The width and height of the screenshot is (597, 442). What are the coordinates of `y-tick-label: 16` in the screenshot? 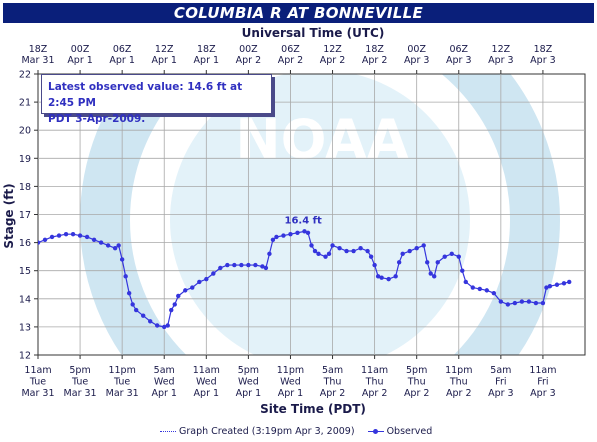 It's located at (25, 243).